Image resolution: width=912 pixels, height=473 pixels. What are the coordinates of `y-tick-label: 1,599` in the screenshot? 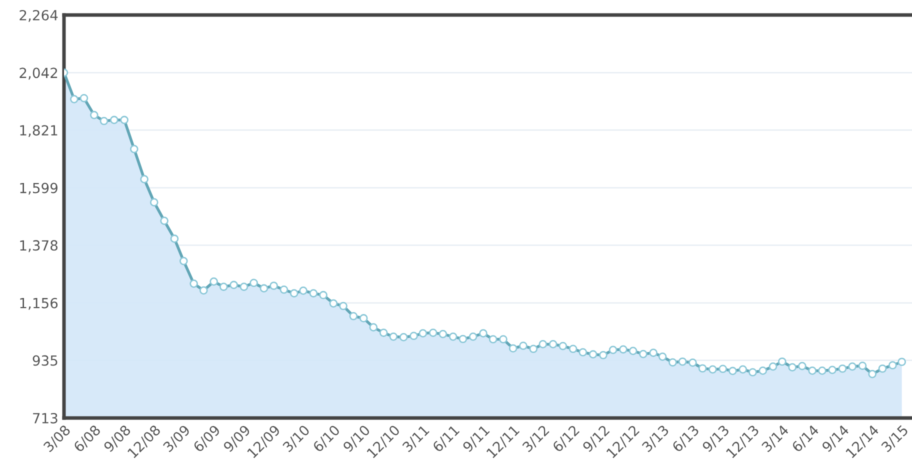 It's located at (39, 188).